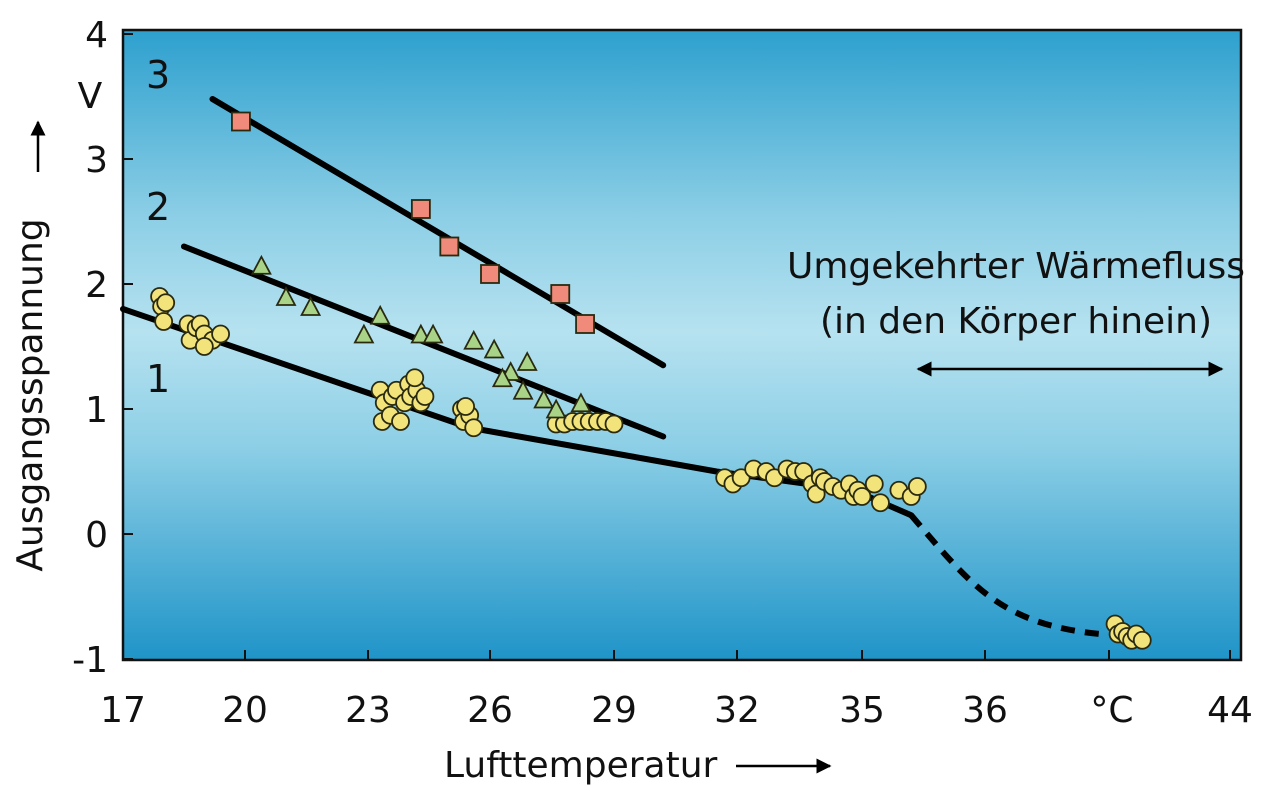 The width and height of the screenshot is (1280, 794). Describe the element at coordinates (158, 379) in the screenshot. I see `series-label-1: 1` at that location.